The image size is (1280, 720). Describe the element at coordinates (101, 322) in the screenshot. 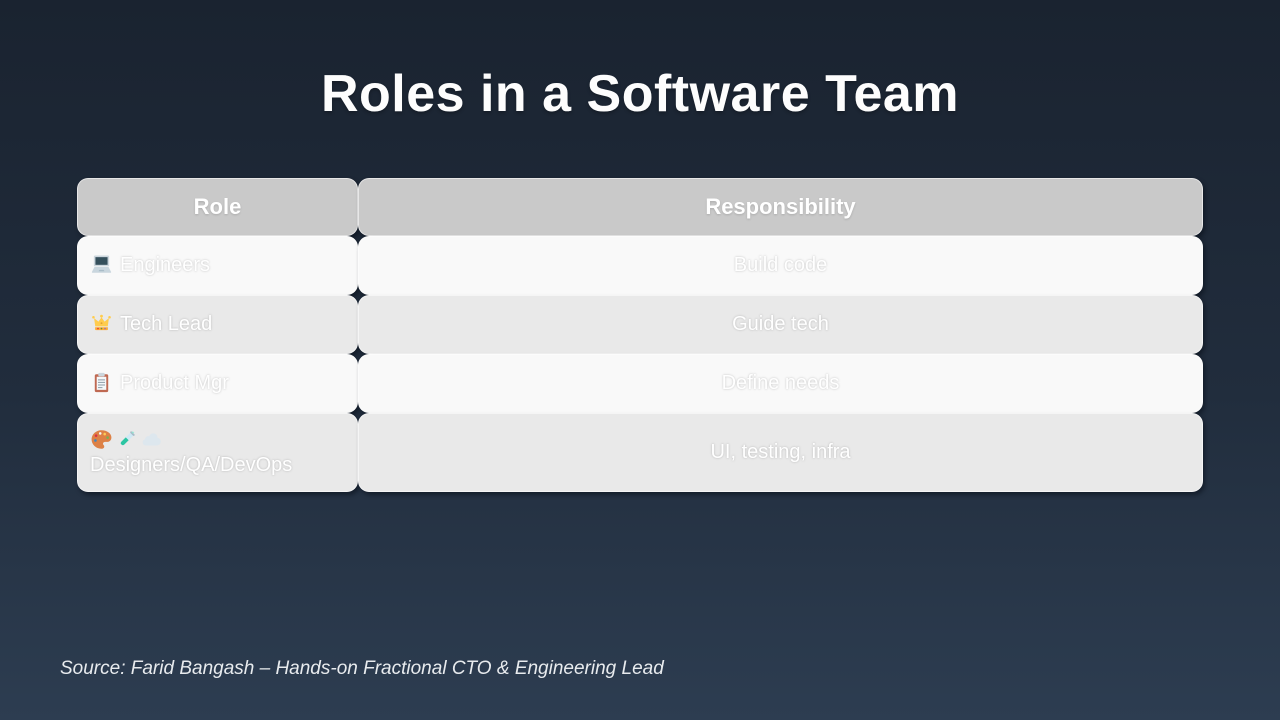

I see `crown-icon` at that location.